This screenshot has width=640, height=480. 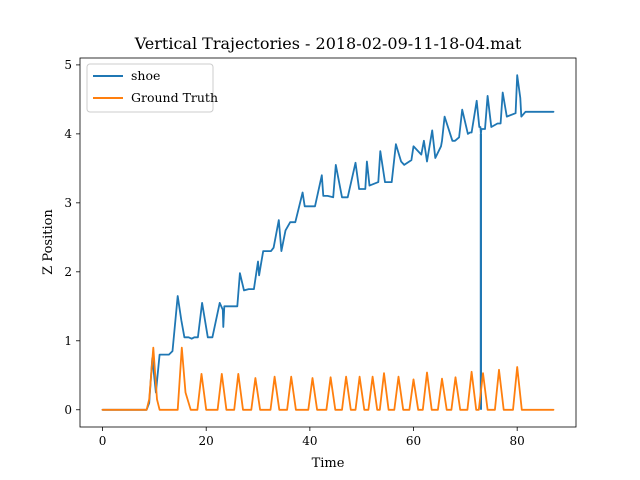 I want to click on y-tick-label: 5, so click(x=68, y=65).